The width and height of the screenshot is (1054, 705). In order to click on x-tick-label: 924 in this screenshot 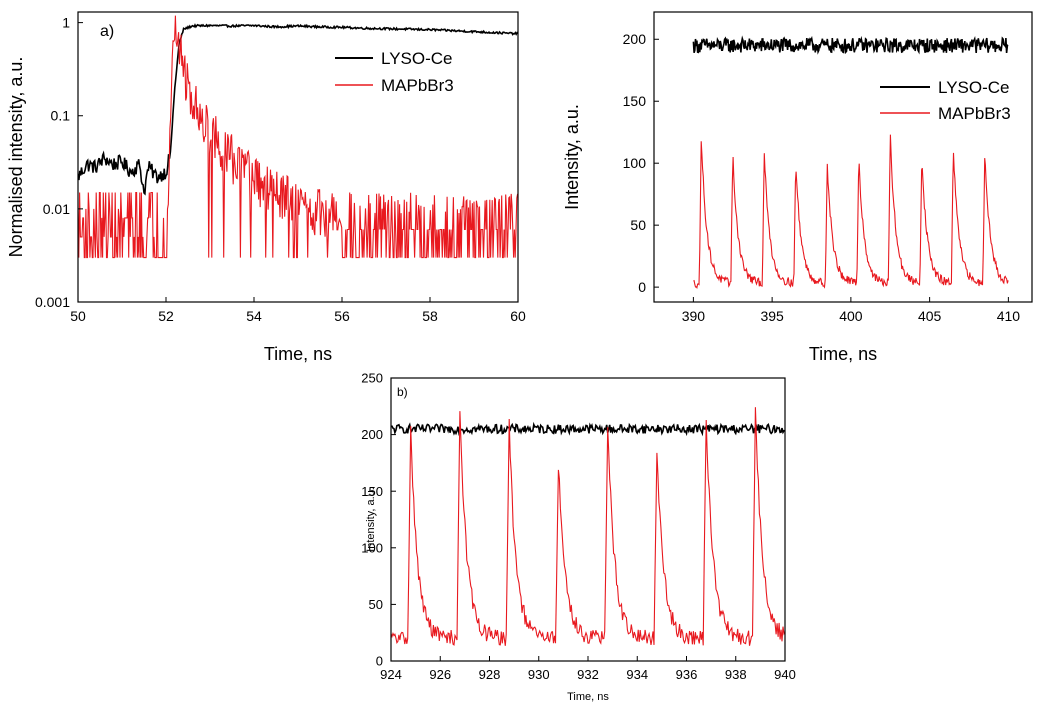, I will do `click(391, 674)`.